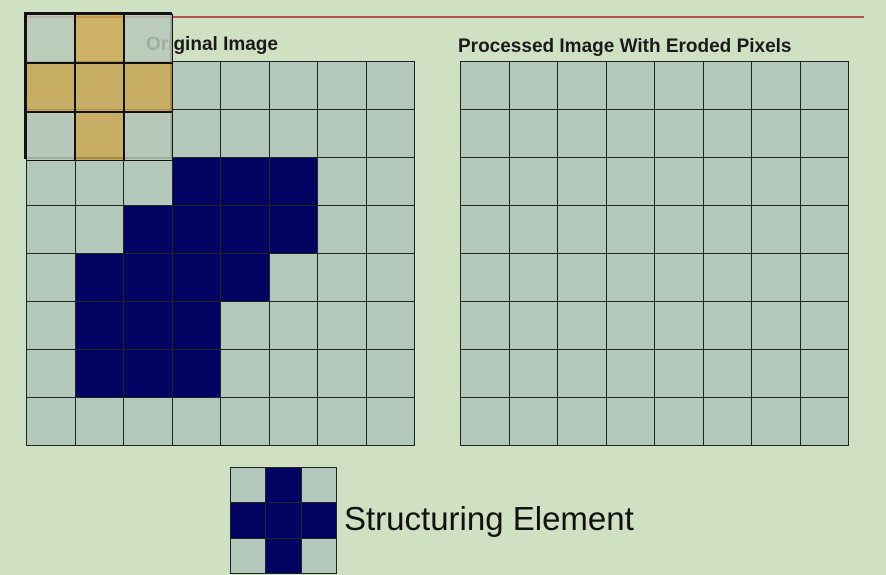  What do you see at coordinates (212, 44) in the screenshot?
I see `original-image-title: Original Image` at bounding box center [212, 44].